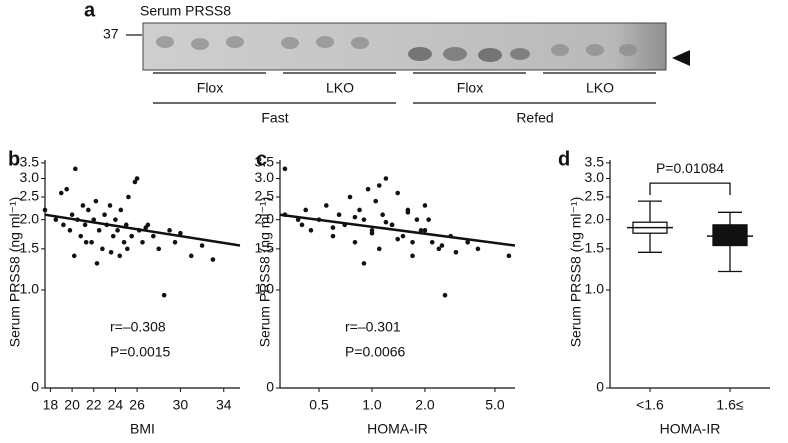 The image size is (788, 443). Describe the element at coordinates (274, 118) in the screenshot. I see `condition-label: Fast` at that location.